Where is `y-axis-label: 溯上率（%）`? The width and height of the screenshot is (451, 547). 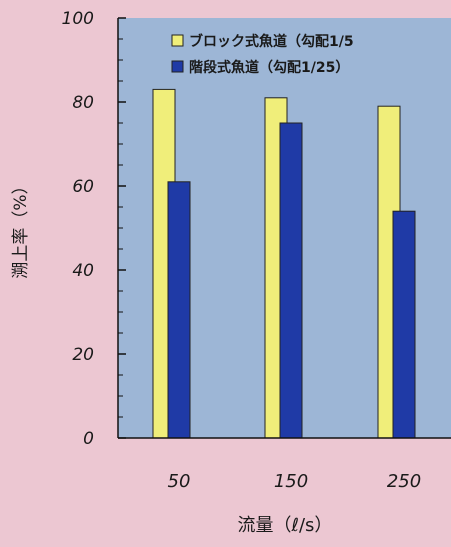
y-axis-label: 溯上率（%） is located at coordinates (21, 227).